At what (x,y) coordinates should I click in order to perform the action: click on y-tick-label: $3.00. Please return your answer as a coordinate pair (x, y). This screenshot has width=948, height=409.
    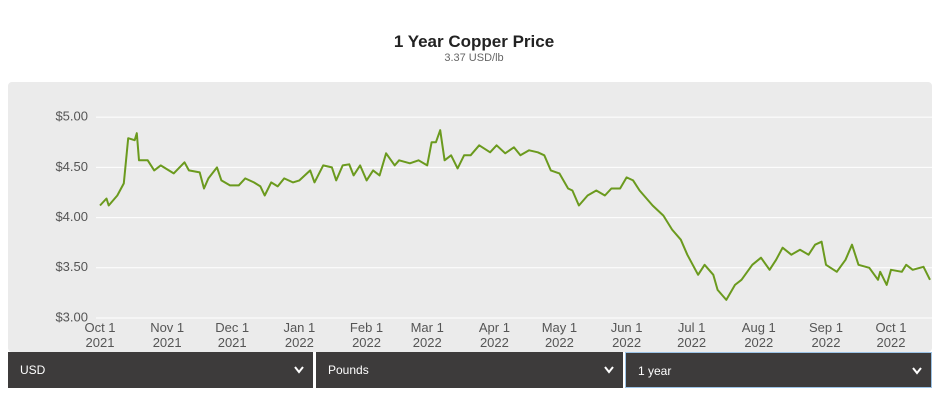
    Looking at the image, I should click on (71, 316).